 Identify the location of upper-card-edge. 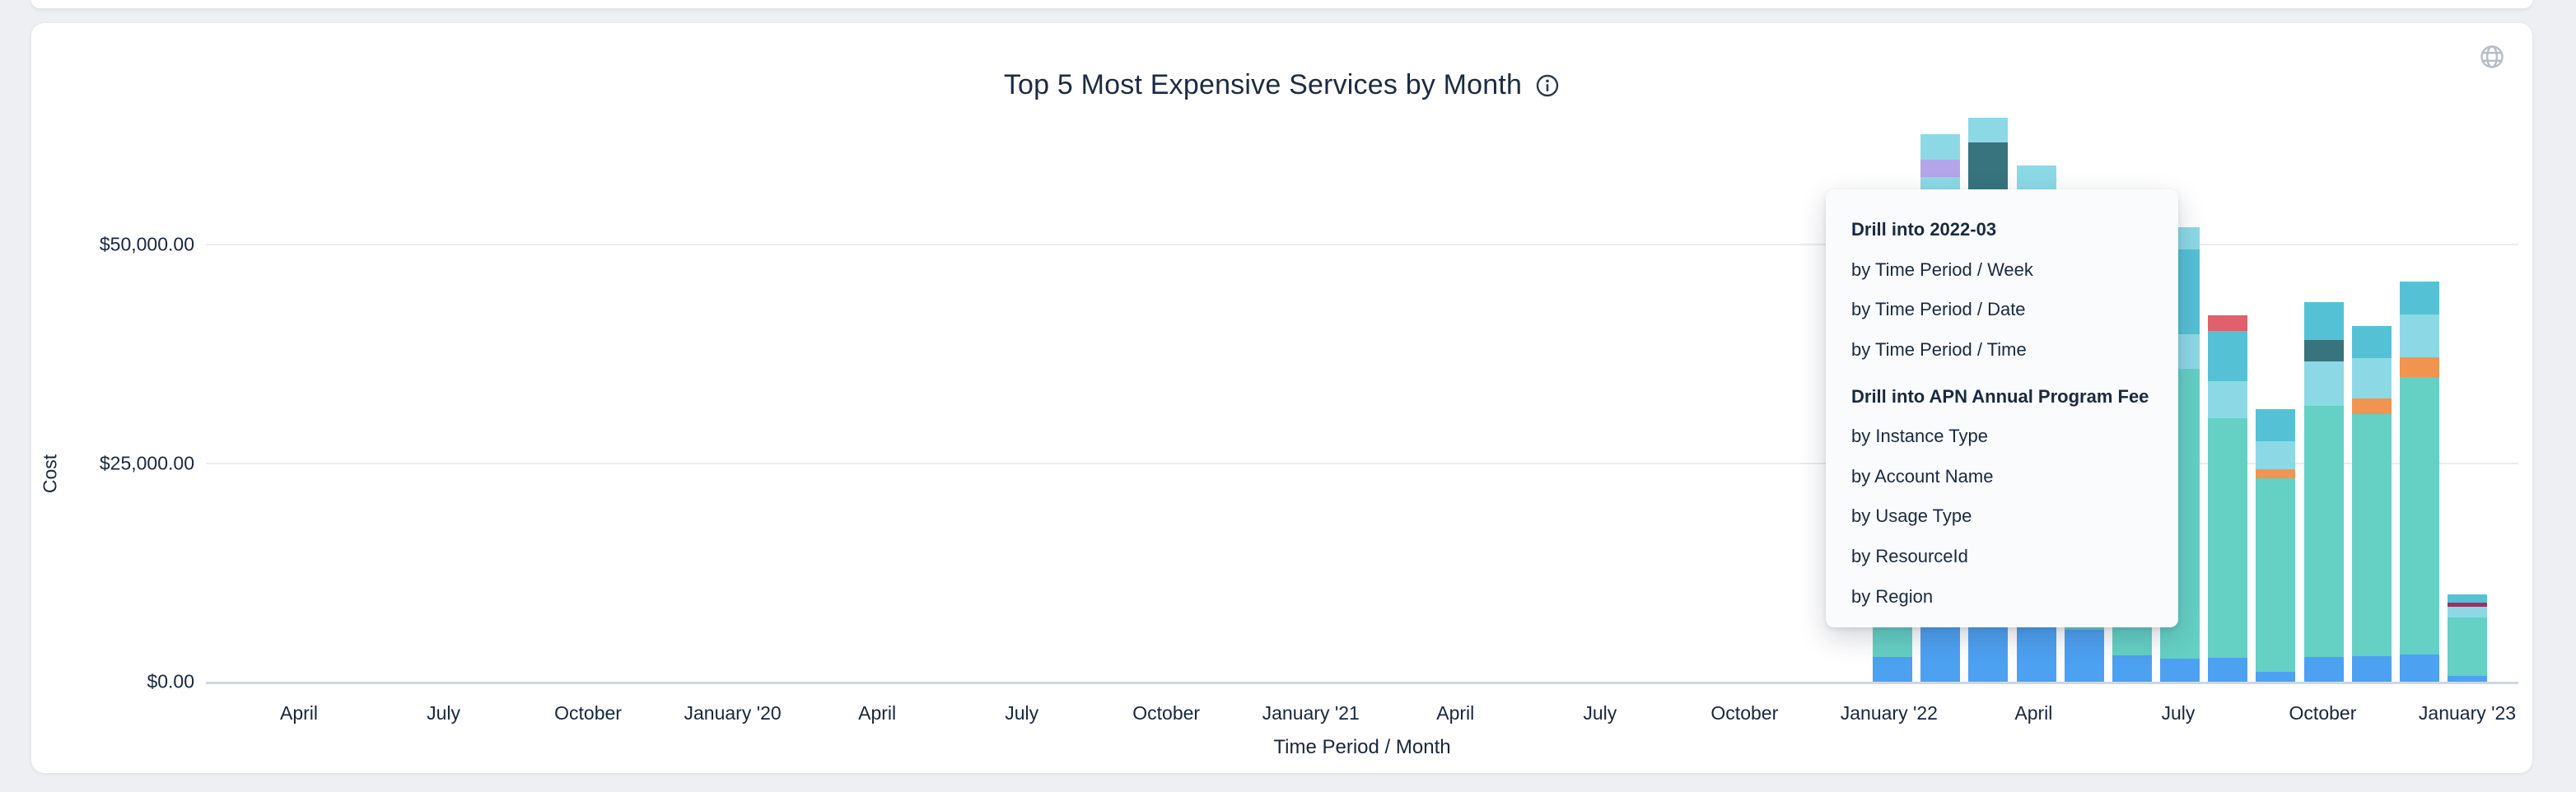
(1281, 4).